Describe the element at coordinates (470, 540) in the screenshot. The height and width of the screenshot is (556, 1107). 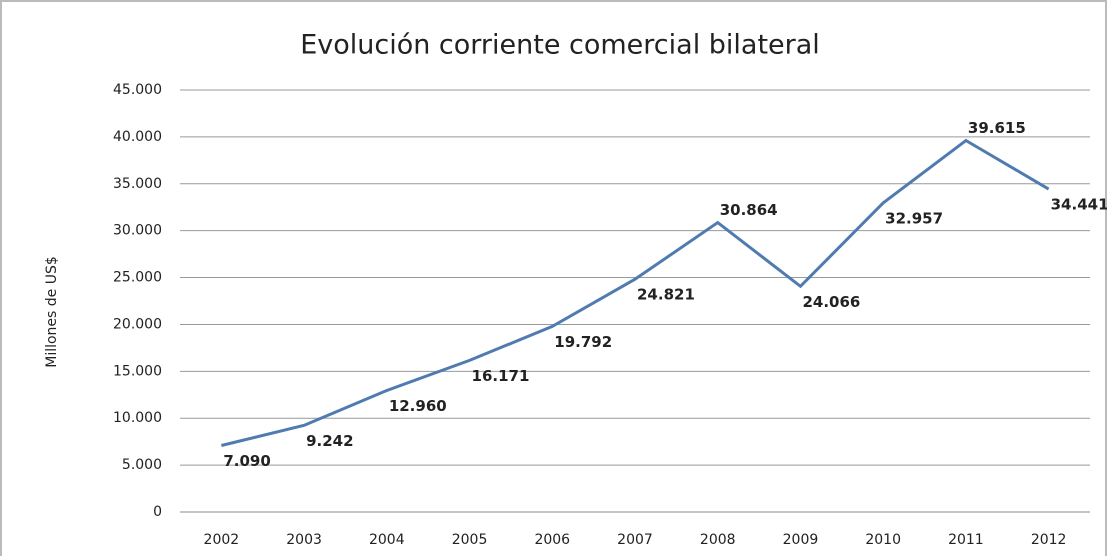
I see `x-tick-label: 2005` at that location.